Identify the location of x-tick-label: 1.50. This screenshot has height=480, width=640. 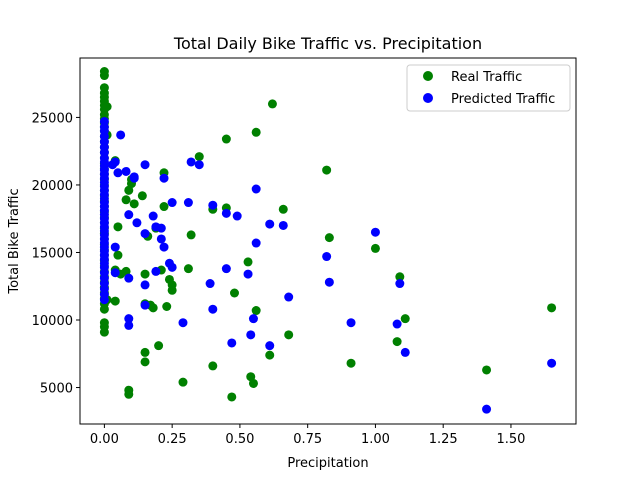
(510, 439).